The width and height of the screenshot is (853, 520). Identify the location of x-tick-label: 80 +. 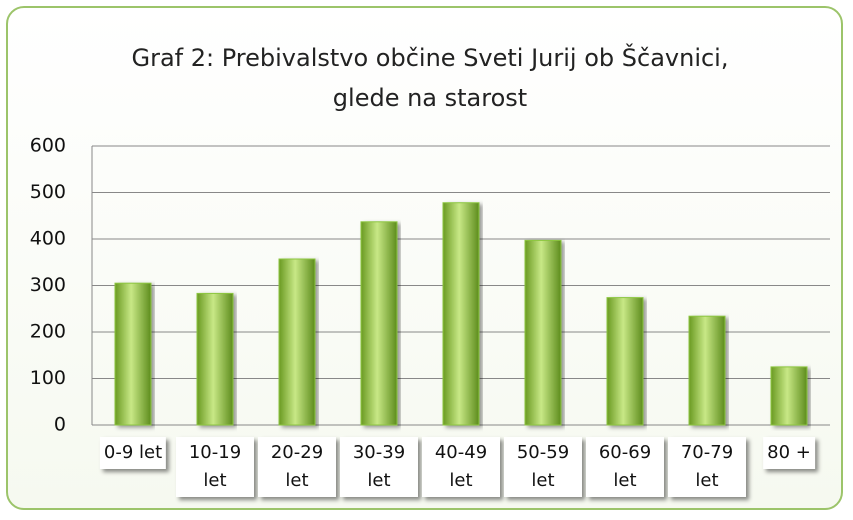
(789, 453).